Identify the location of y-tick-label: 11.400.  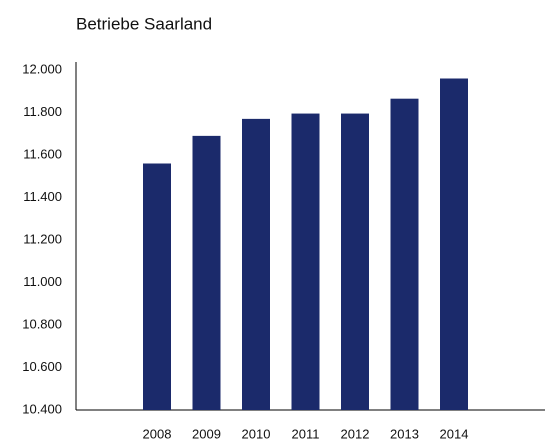
(42, 196).